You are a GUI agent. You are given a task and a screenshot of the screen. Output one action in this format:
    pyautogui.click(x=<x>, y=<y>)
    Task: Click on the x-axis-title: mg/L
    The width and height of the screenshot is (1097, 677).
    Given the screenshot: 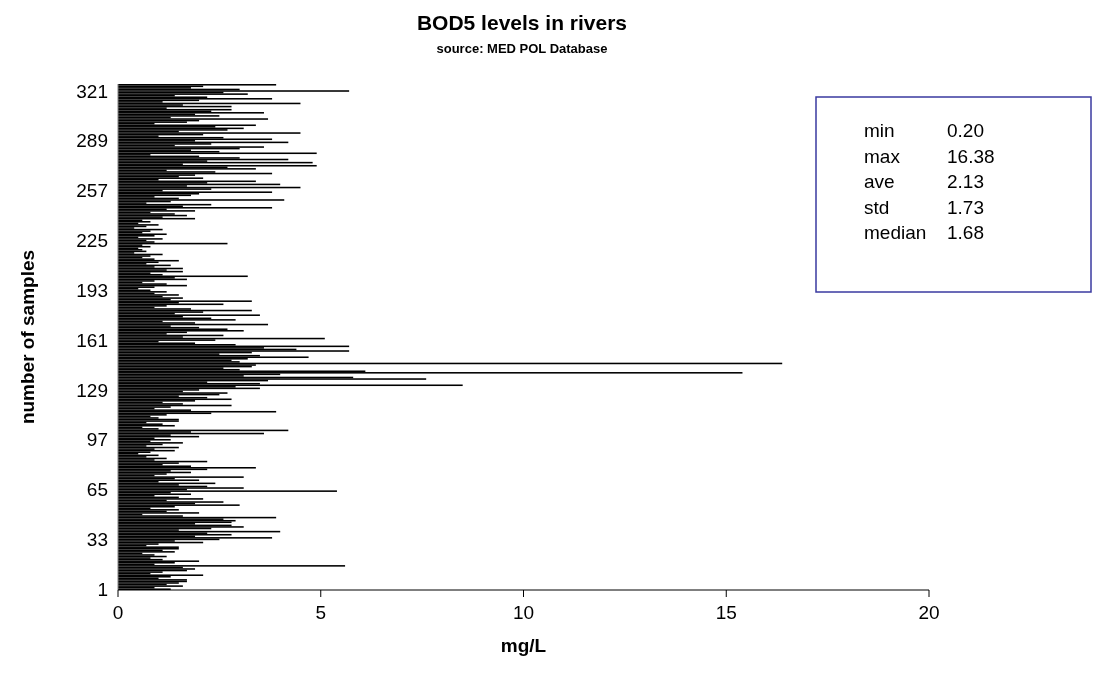 What is the action you would take?
    pyautogui.click(x=523, y=645)
    